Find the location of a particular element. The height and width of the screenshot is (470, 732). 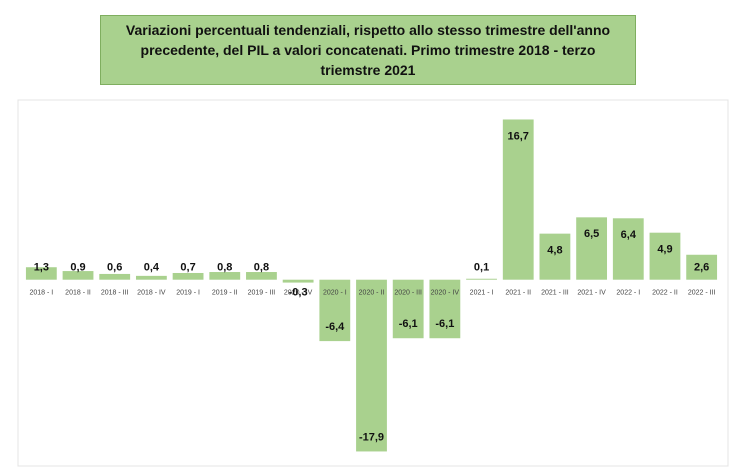

value-label: 0,9 is located at coordinates (77, 268).